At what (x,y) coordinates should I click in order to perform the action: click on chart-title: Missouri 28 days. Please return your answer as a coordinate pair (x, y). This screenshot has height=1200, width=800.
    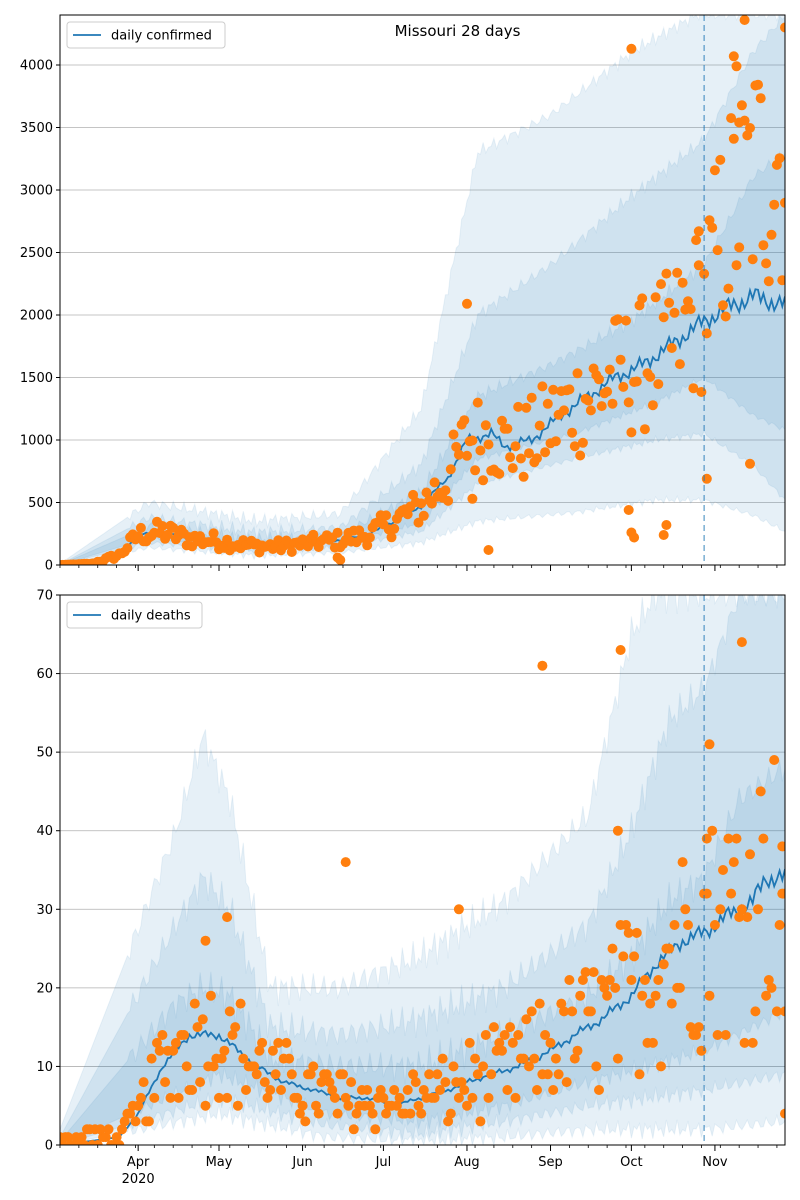
    Looking at the image, I should click on (458, 31).